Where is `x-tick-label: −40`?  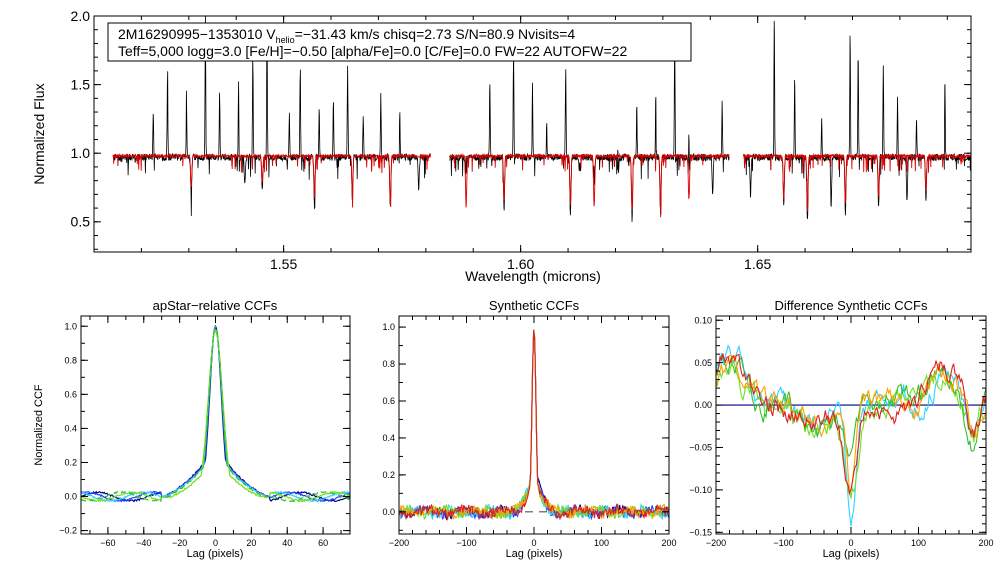 x-tick-label: −40 is located at coordinates (143, 543).